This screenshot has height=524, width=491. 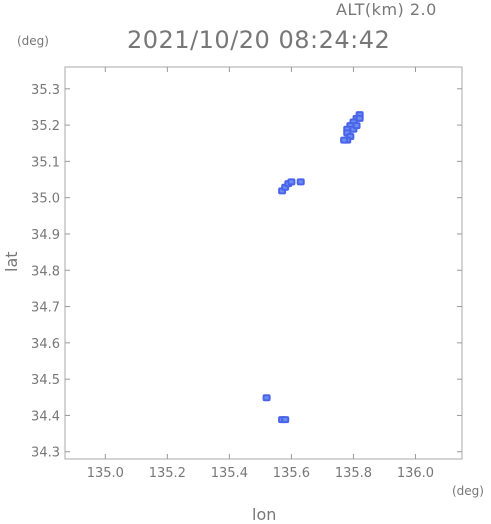 I want to click on y-tick-label: 34.4, so click(x=45, y=416).